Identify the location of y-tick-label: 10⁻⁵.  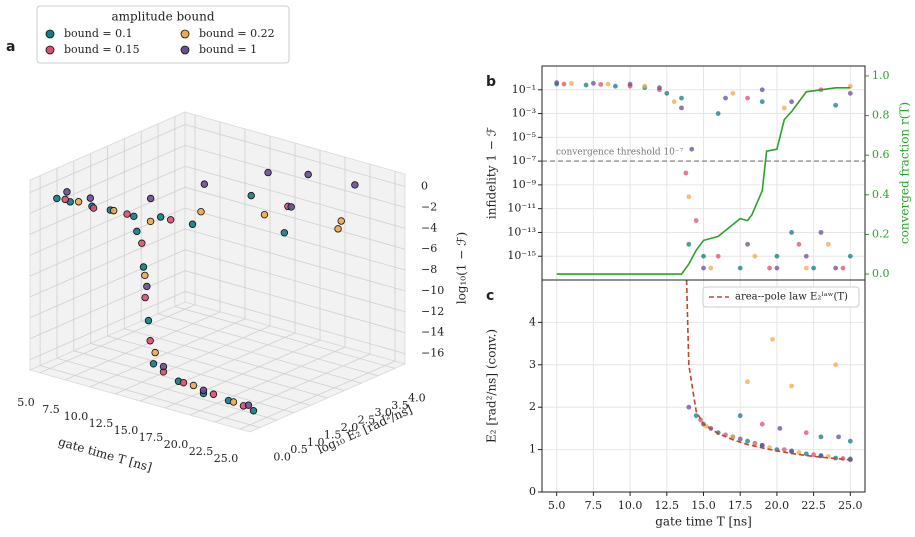
(524, 136).